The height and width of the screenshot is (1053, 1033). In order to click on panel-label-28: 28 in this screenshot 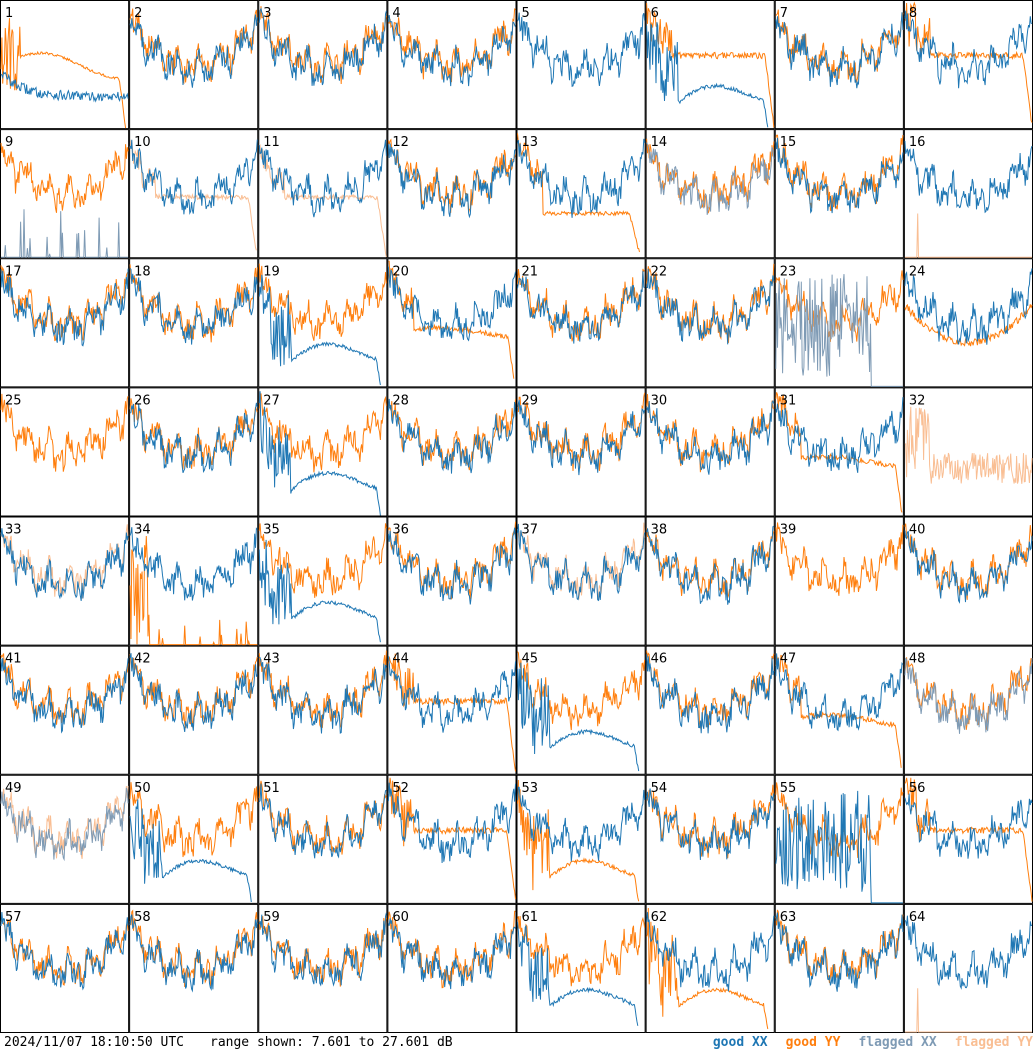, I will do `click(400, 400)`.